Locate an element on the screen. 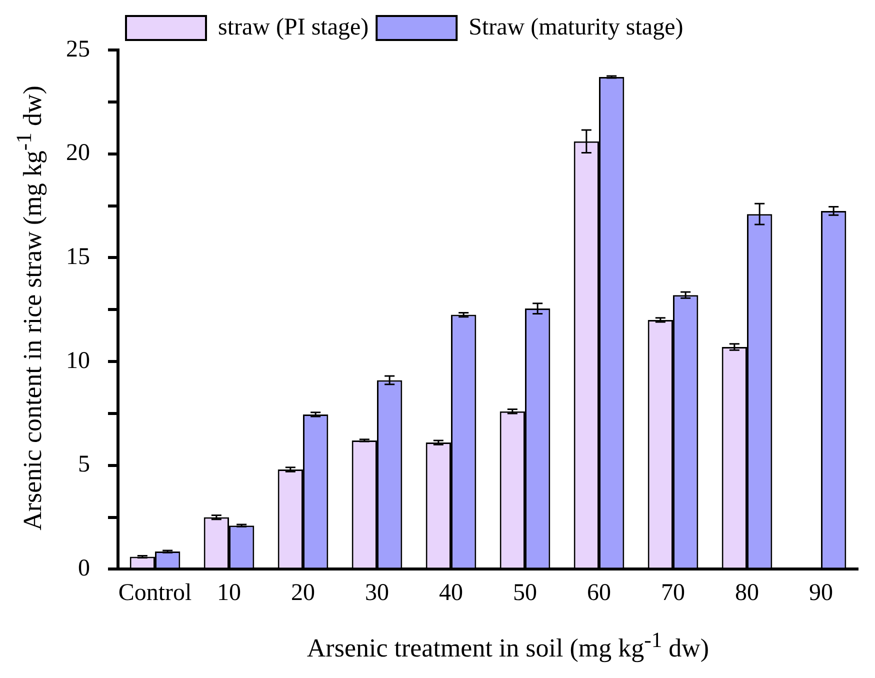 The image size is (875, 678). x-axis-title: Arsenic treatment in soil (mg kg$^{-1}$ dw) is located at coordinates (508, 646).